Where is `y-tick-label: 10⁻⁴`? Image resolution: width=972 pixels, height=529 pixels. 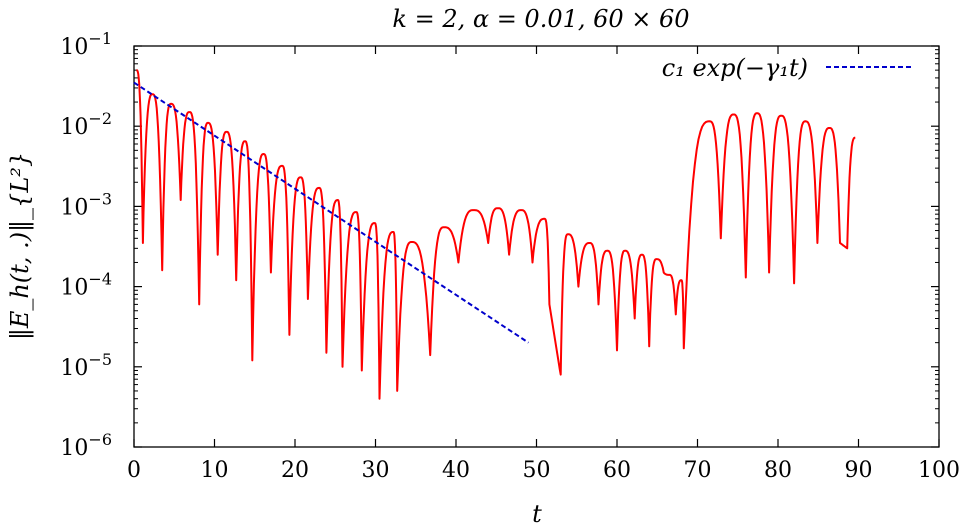 y-tick-label: 10⁻⁴ is located at coordinates (86, 285).